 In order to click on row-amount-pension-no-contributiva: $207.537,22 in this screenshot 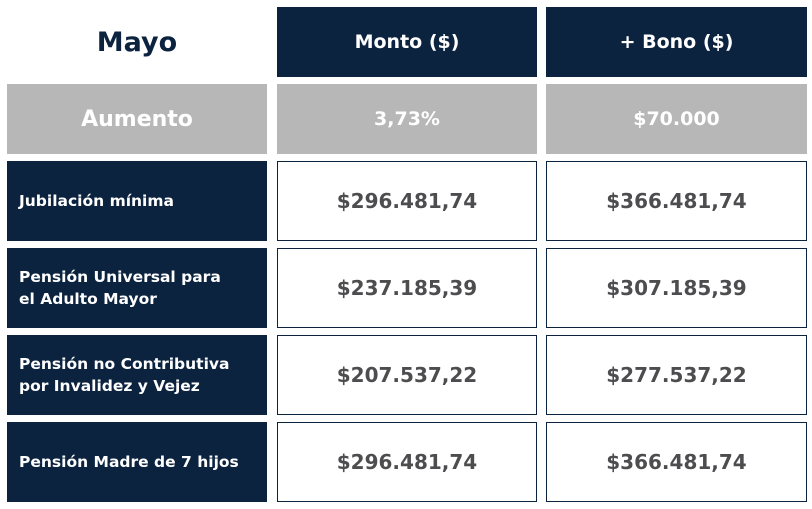, I will do `click(407, 375)`.